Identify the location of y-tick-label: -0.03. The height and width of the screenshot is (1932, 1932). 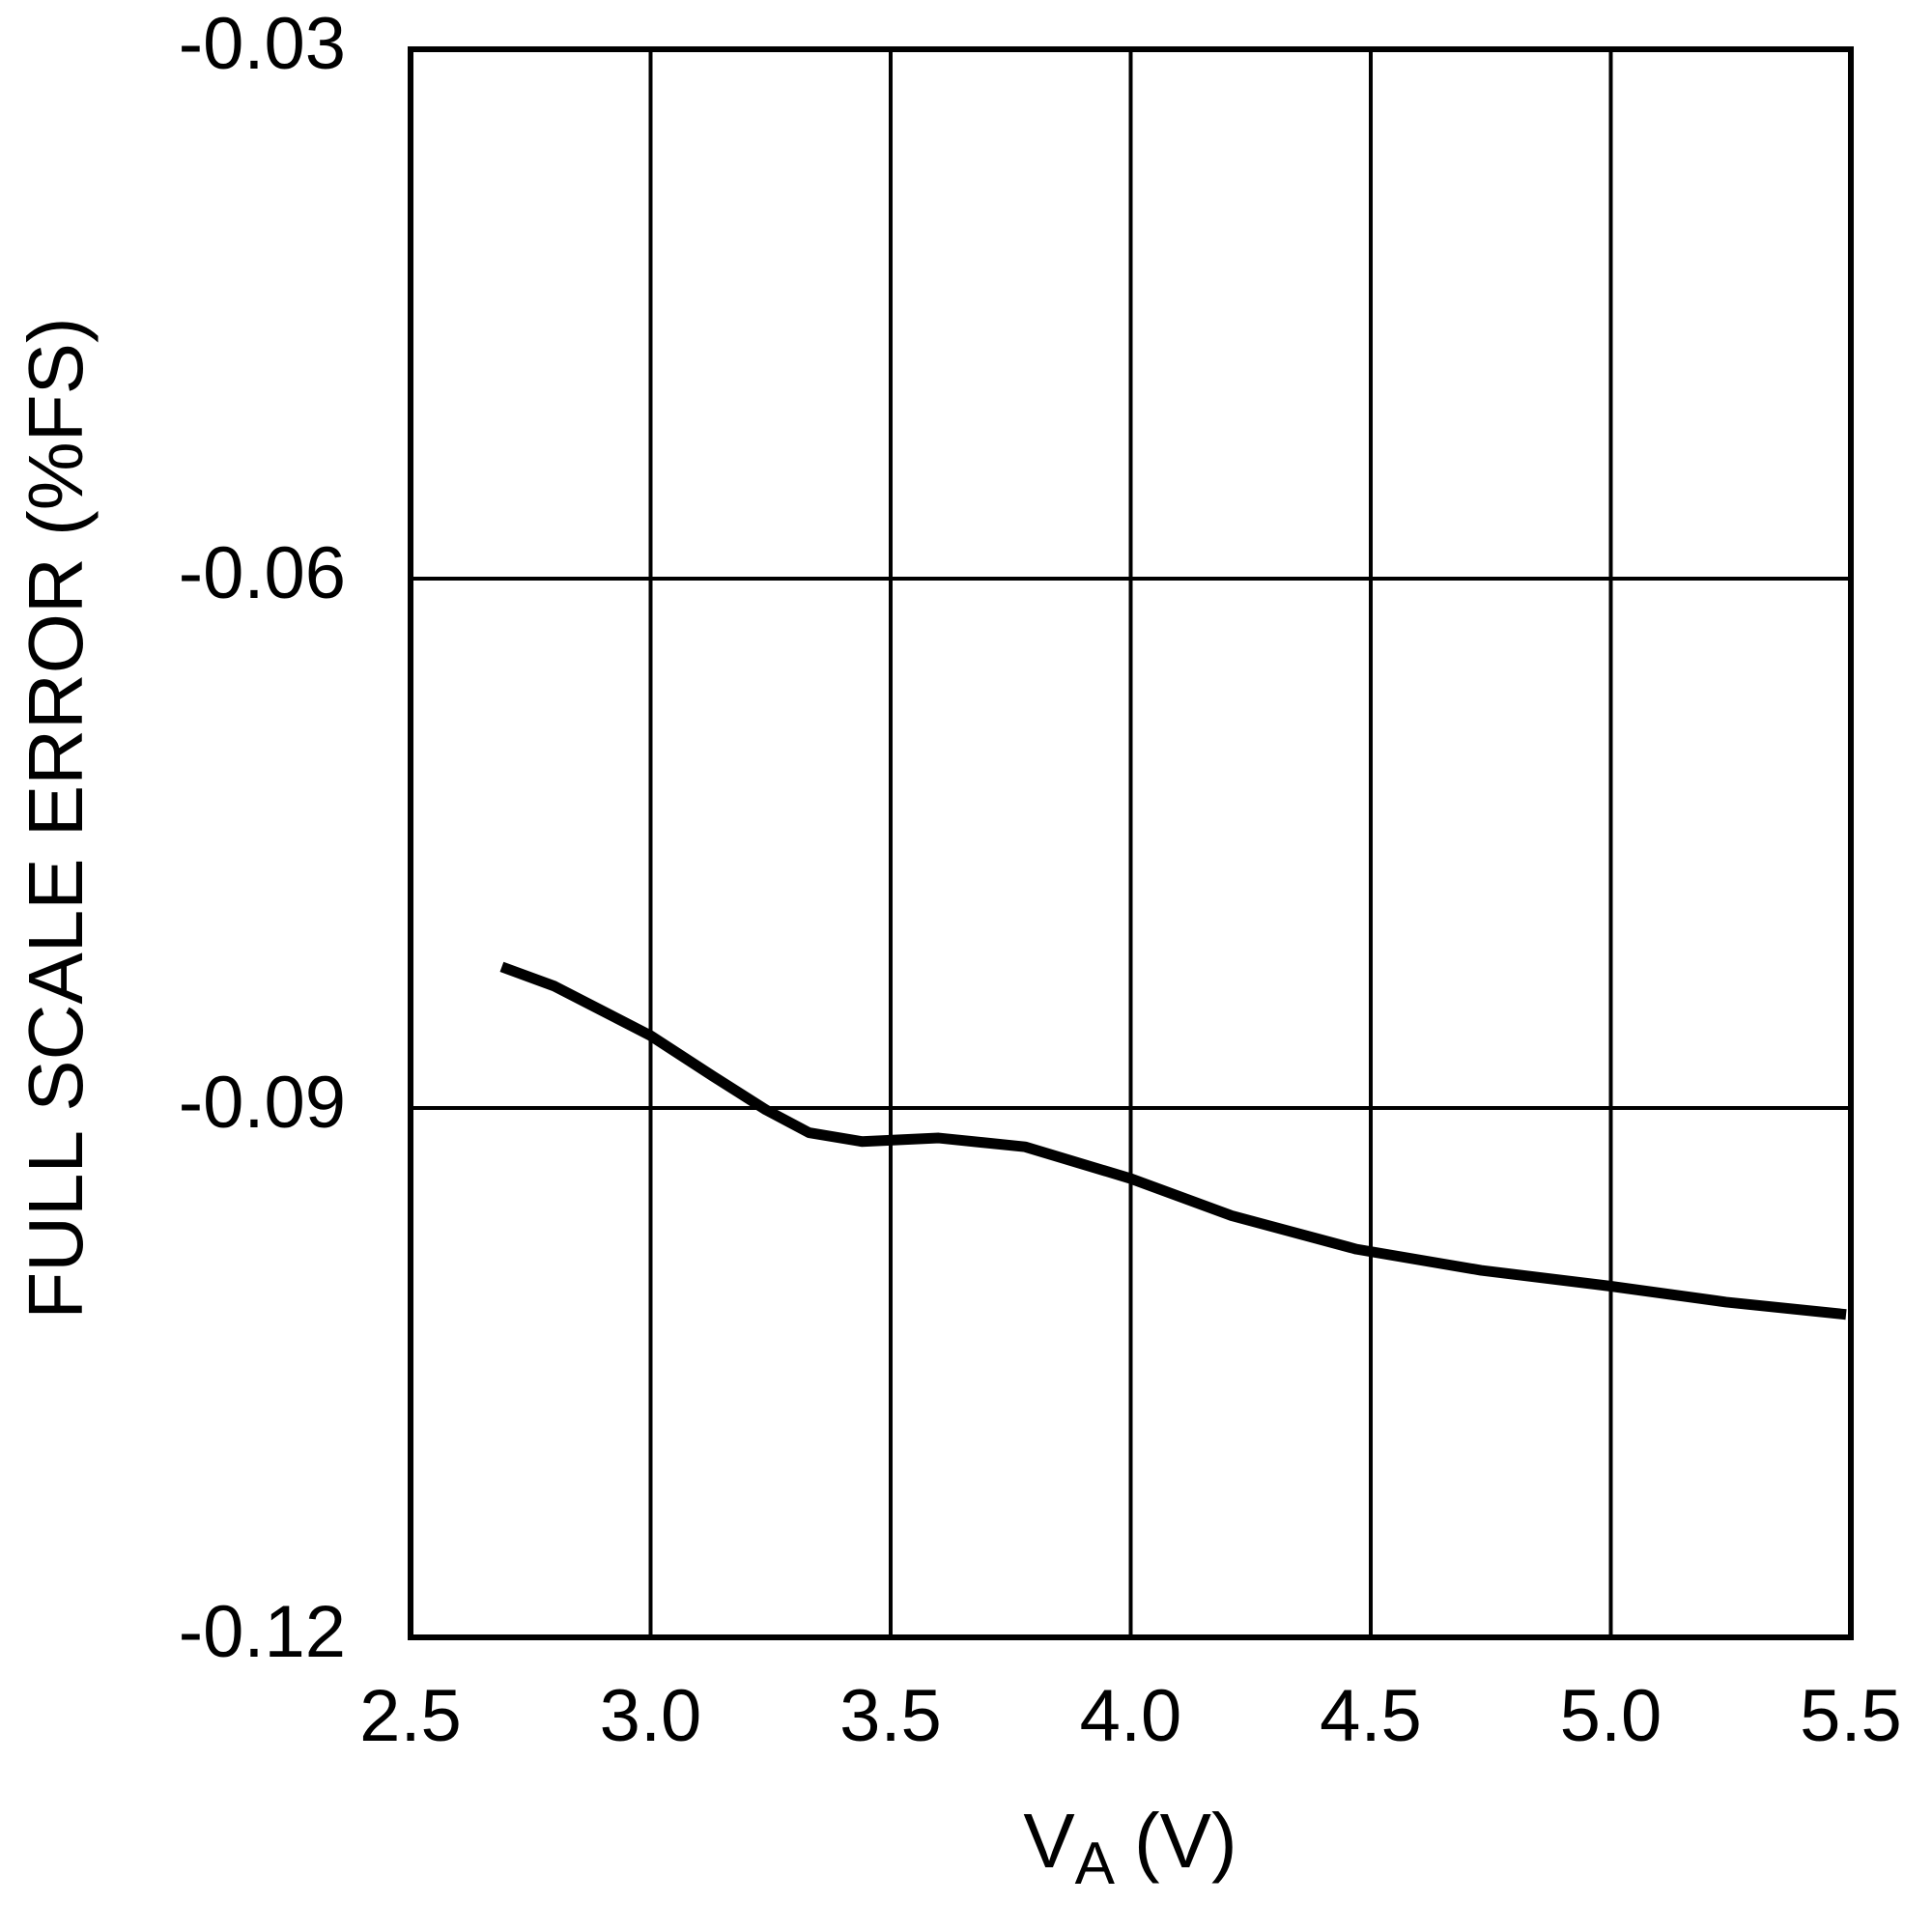
(262, 44).